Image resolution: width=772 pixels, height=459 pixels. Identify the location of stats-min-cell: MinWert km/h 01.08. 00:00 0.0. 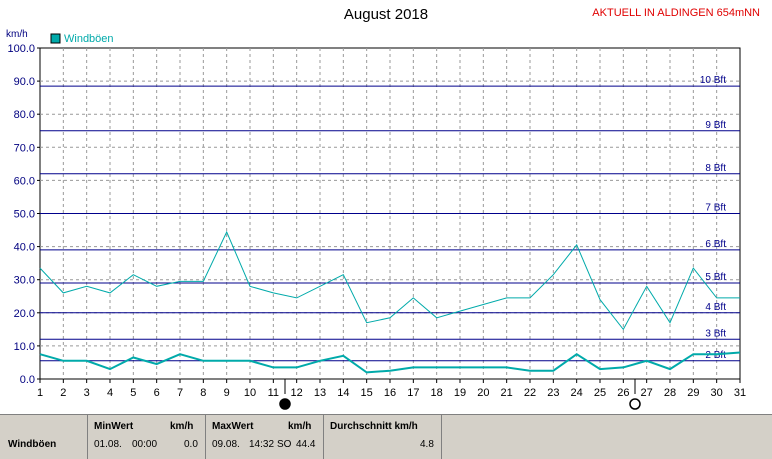
(147, 437).